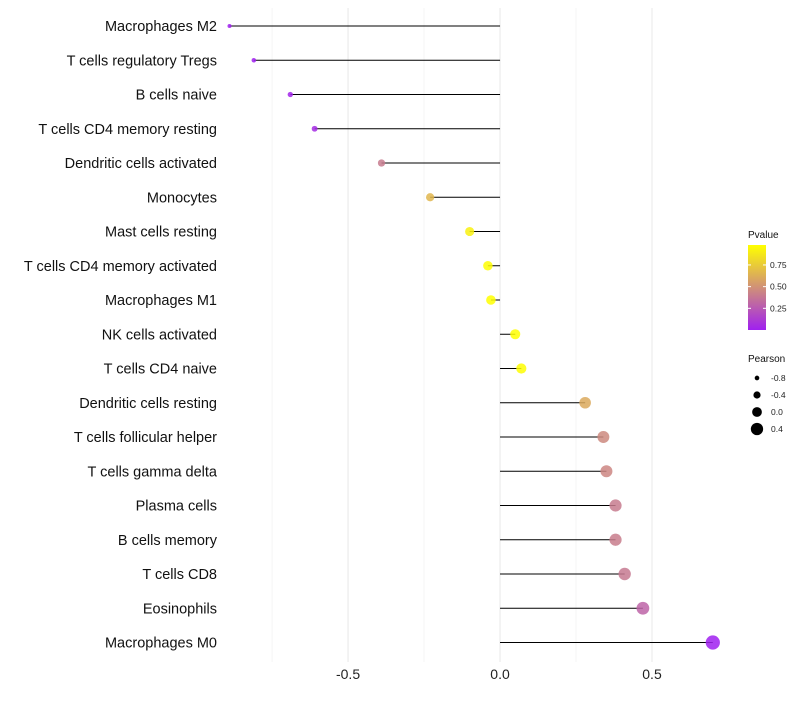 The width and height of the screenshot is (800, 705). I want to click on color-tick-label: 0.50, so click(778, 287).